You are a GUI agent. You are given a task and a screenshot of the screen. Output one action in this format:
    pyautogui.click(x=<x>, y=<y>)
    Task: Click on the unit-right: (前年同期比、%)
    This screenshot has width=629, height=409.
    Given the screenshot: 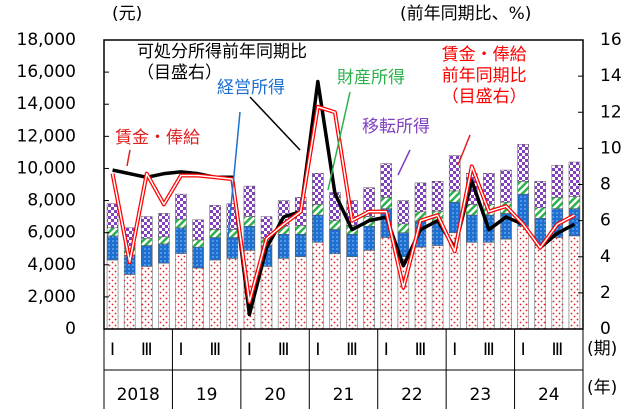 What is the action you would take?
    pyautogui.click(x=466, y=14)
    